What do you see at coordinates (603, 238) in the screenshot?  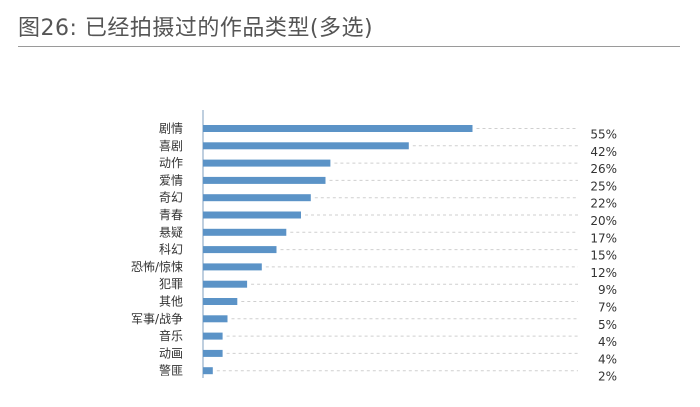 I see `value-label: 17%` at bounding box center [603, 238].